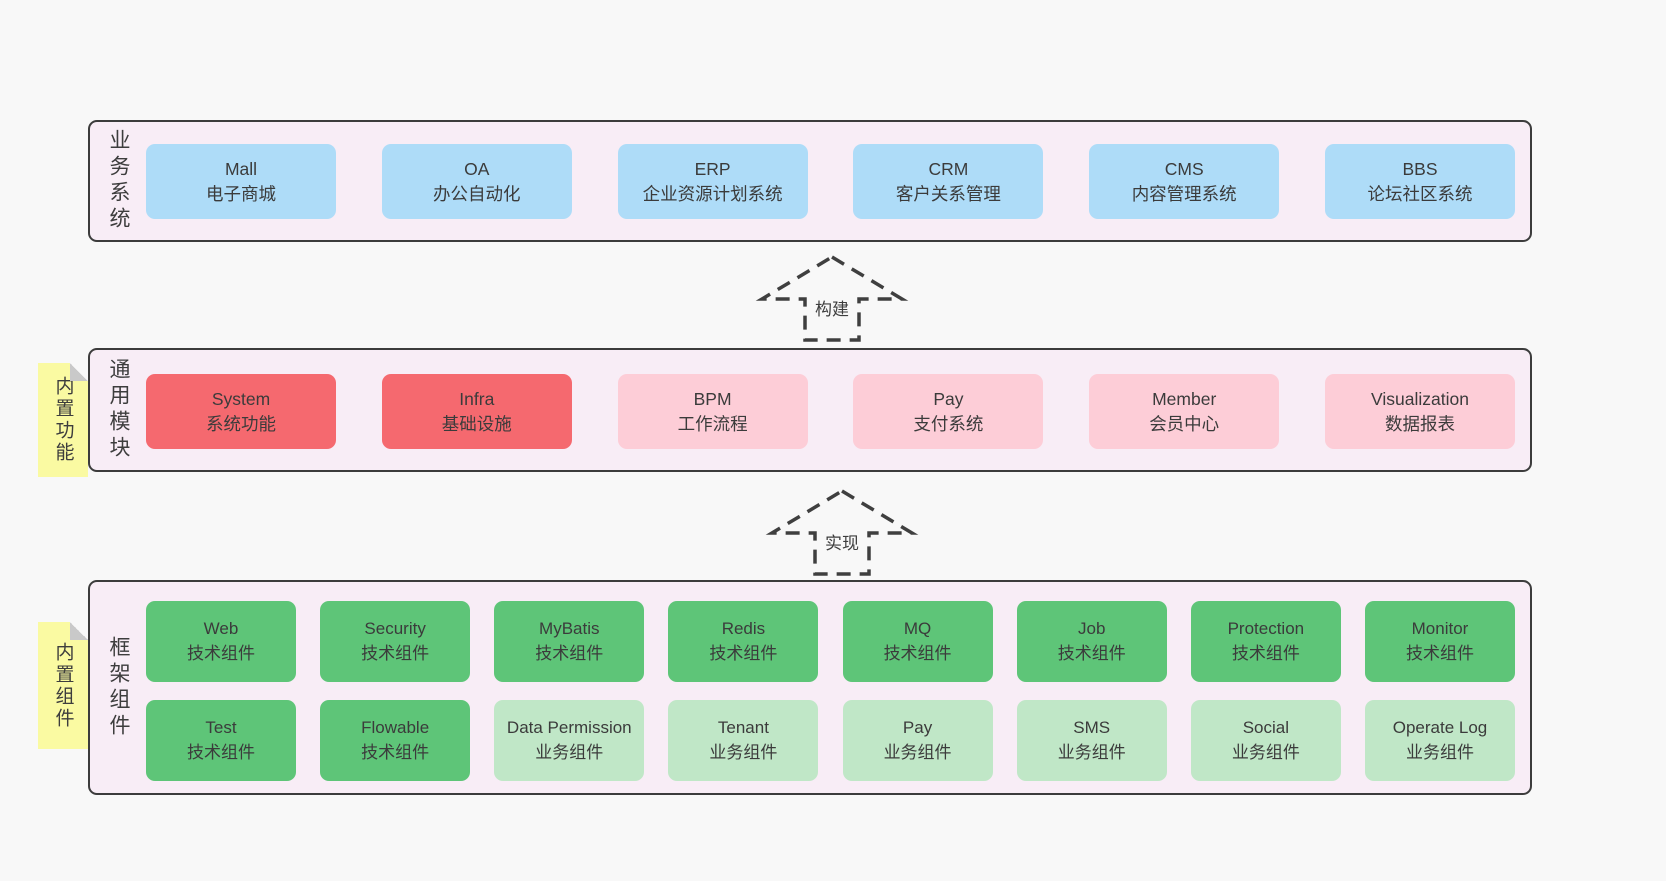  Describe the element at coordinates (712, 423) in the screenshot. I see `box-subtitle: 工作流程` at that location.